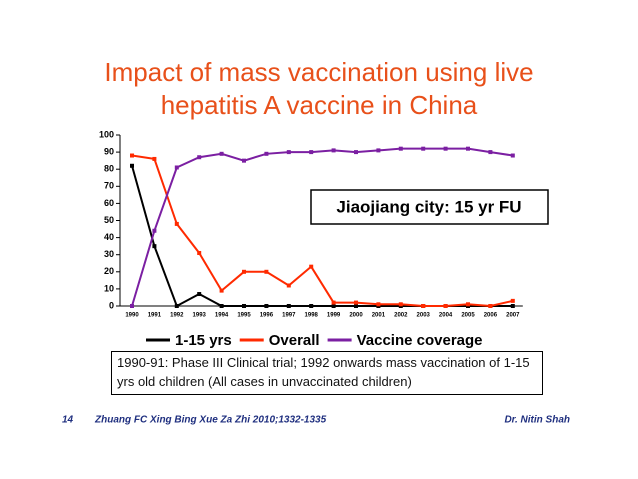 The height and width of the screenshot is (479, 638). What do you see at coordinates (203, 340) in the screenshot?
I see `legend-label: 1-15 yrs` at bounding box center [203, 340].